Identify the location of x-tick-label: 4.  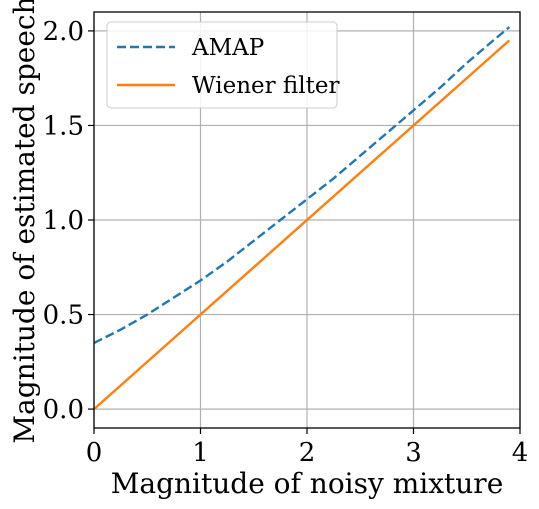
(520, 453).